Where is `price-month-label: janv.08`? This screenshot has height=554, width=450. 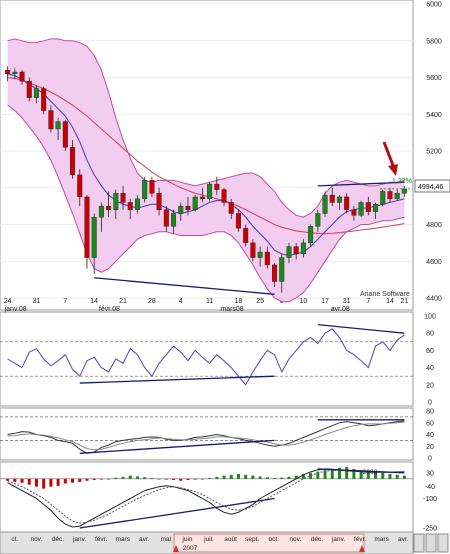 price-month-label: janv.08 is located at coordinates (15, 309).